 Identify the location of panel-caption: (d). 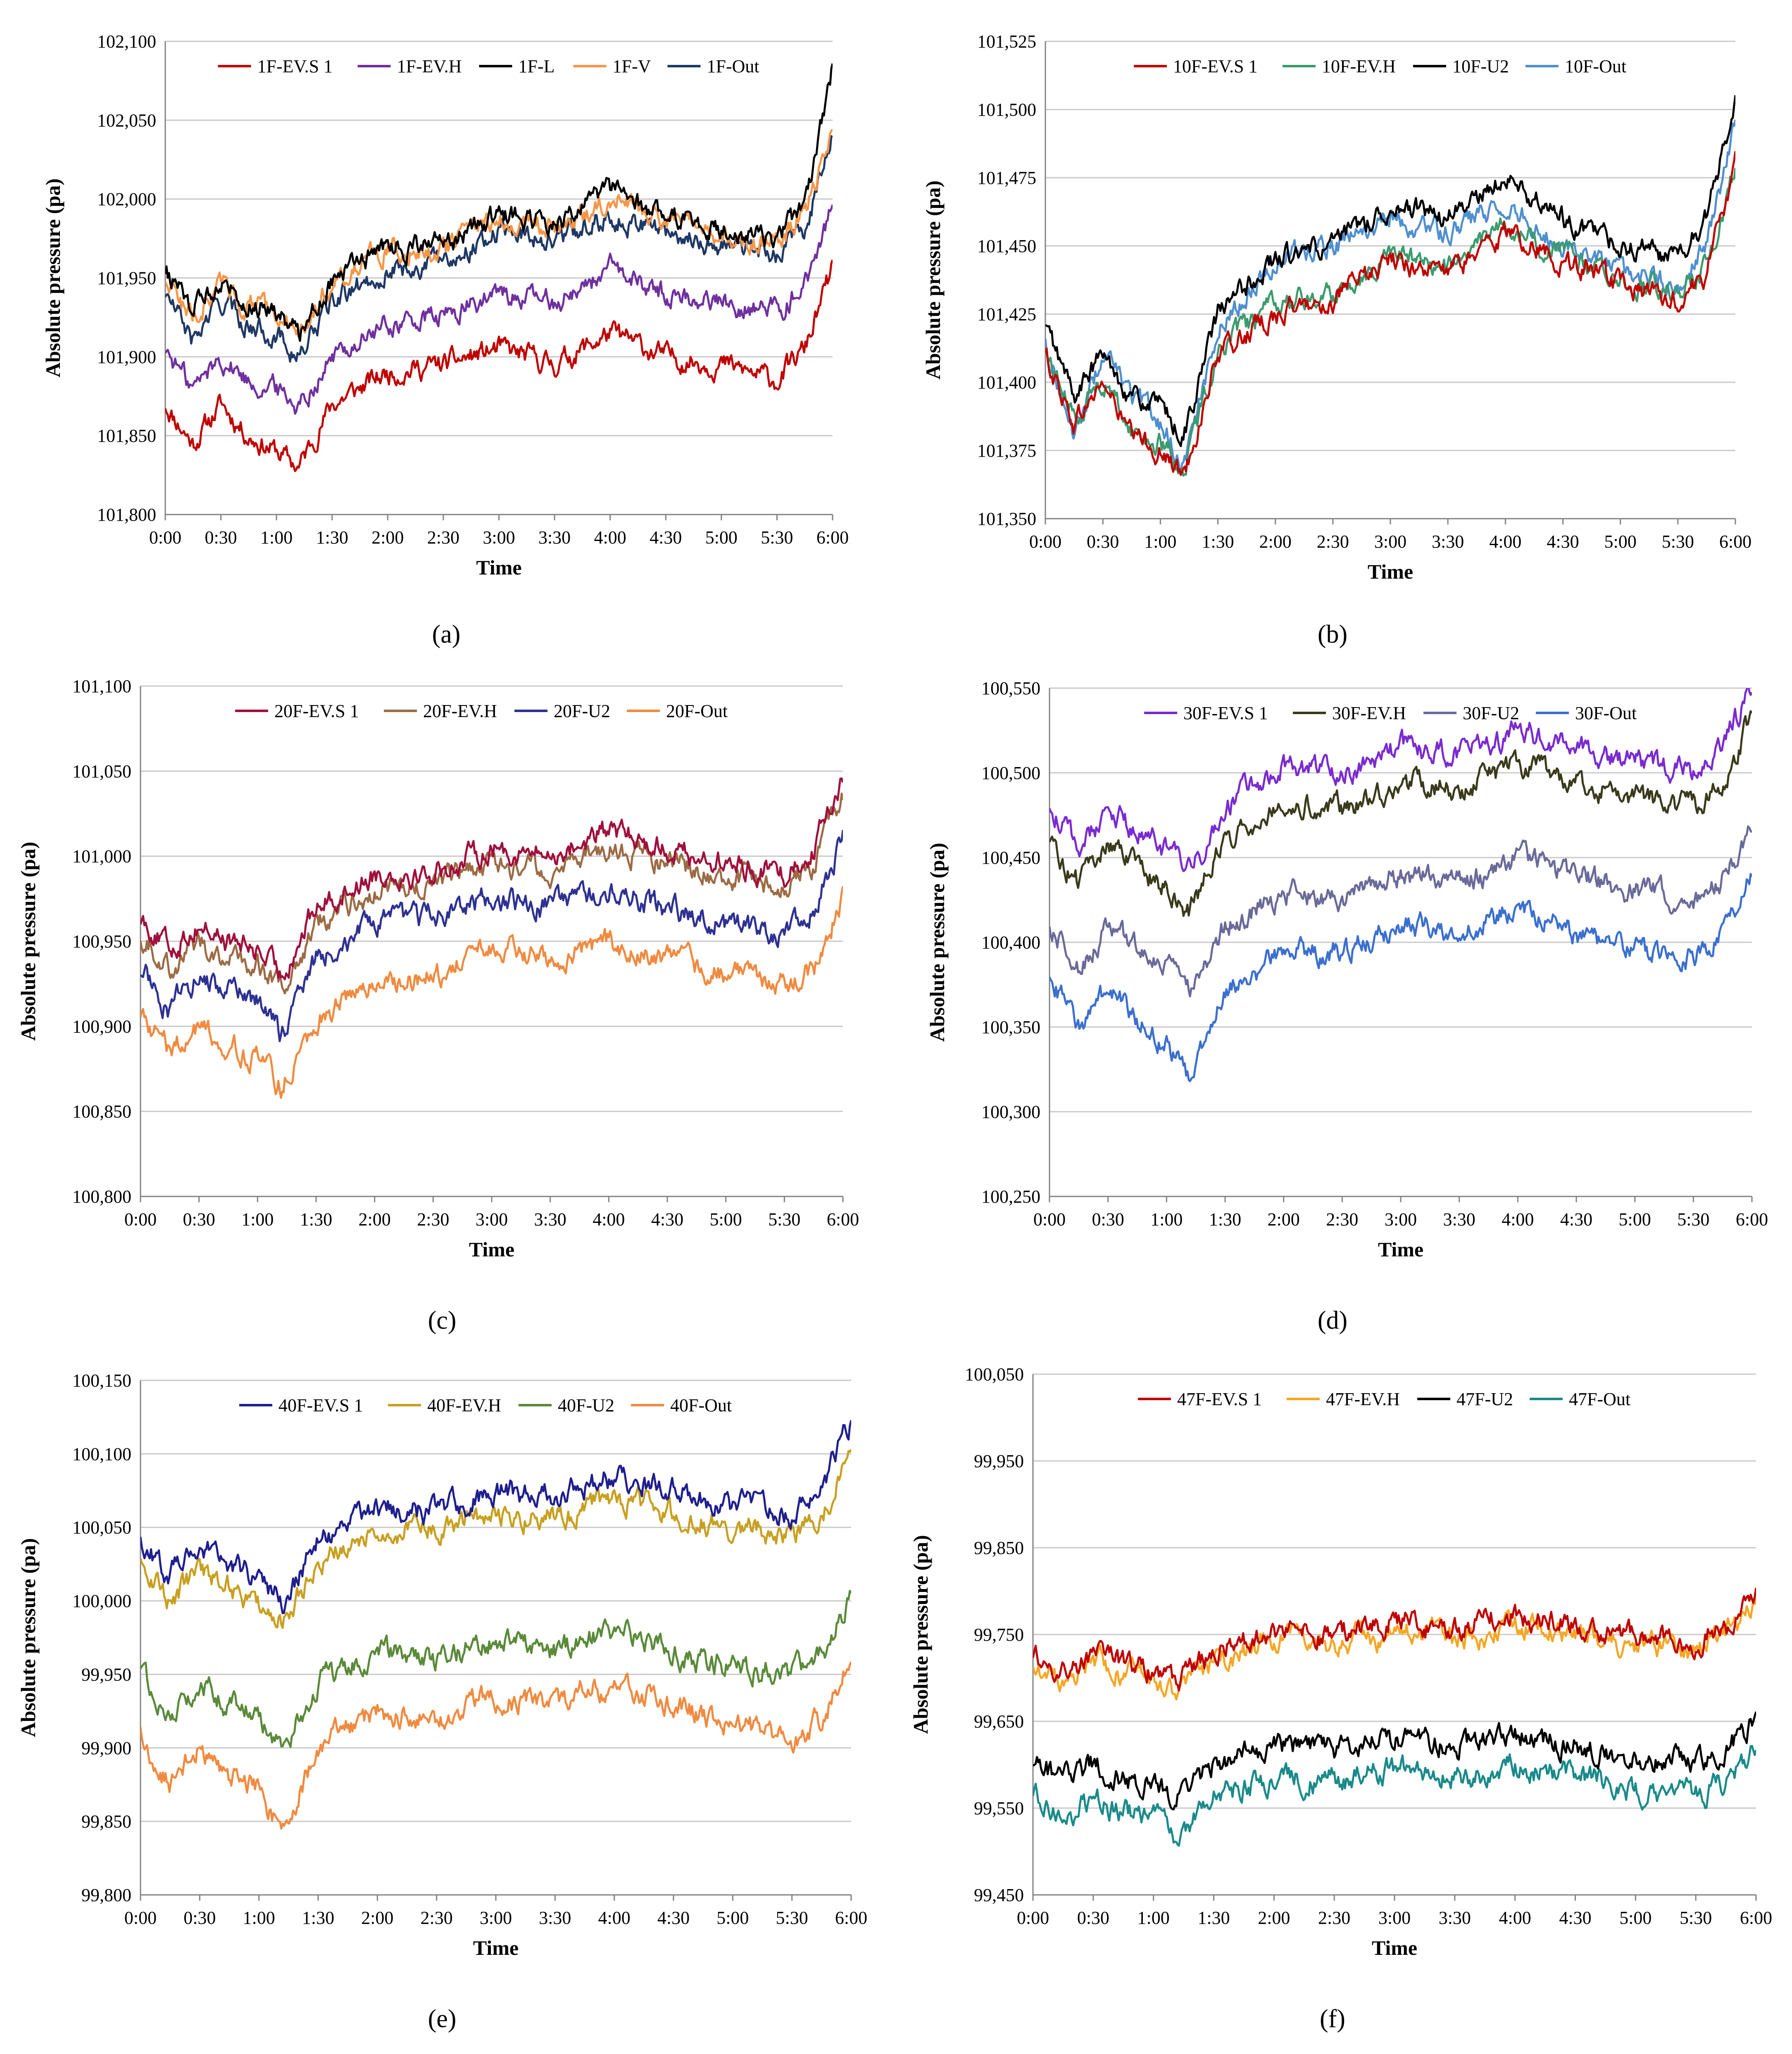
(1332, 1320).